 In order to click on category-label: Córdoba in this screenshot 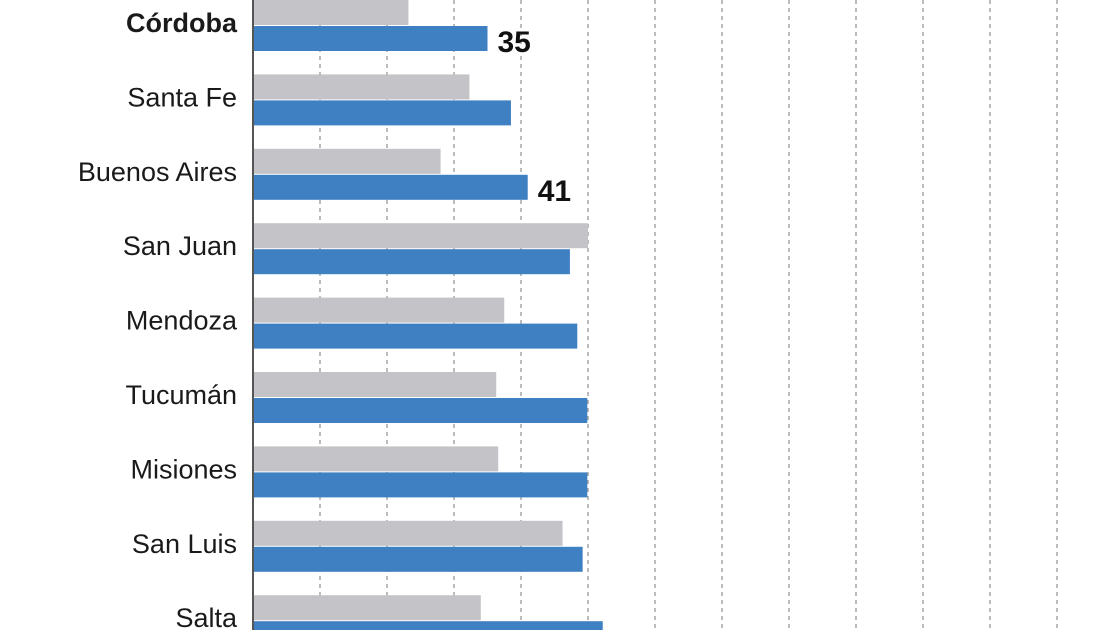, I will do `click(182, 23)`.